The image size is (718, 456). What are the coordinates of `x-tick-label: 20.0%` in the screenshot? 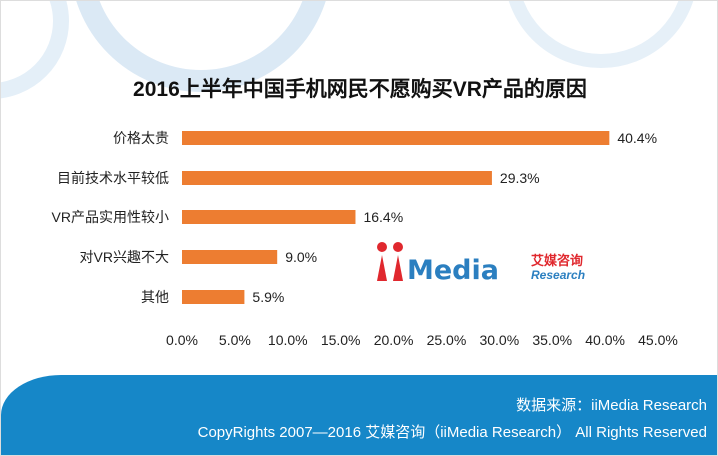 It's located at (394, 340).